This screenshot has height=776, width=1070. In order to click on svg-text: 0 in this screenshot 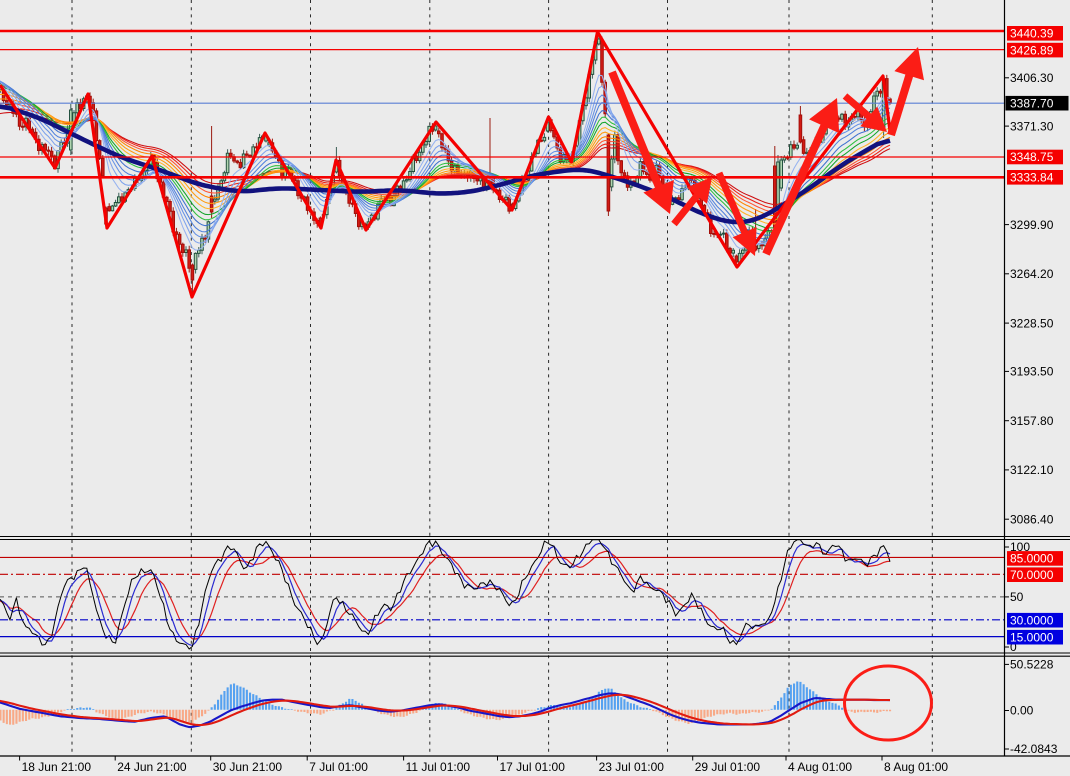, I will do `click(1013, 647)`.